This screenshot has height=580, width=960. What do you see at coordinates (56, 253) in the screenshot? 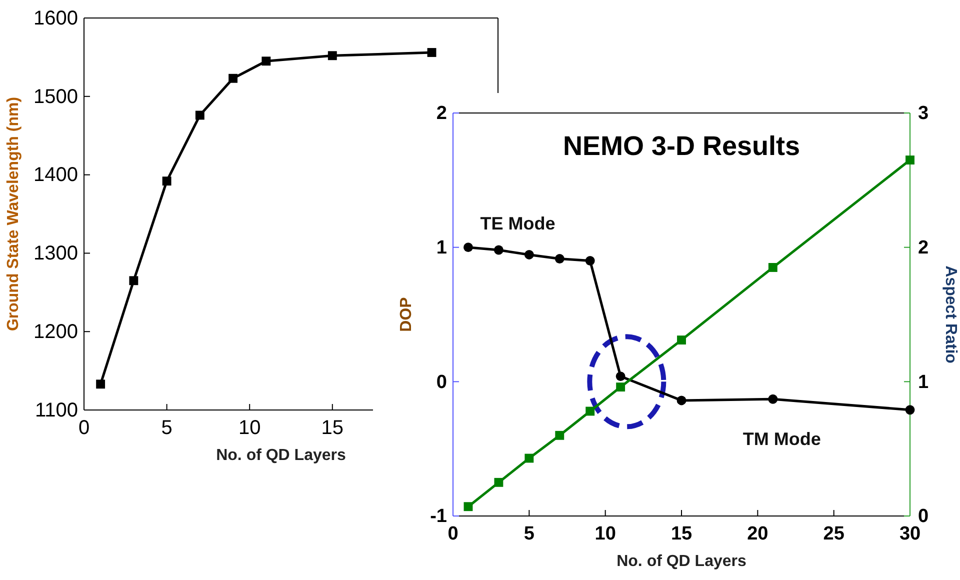
I see `y-tick-label: 1300` at bounding box center [56, 253].